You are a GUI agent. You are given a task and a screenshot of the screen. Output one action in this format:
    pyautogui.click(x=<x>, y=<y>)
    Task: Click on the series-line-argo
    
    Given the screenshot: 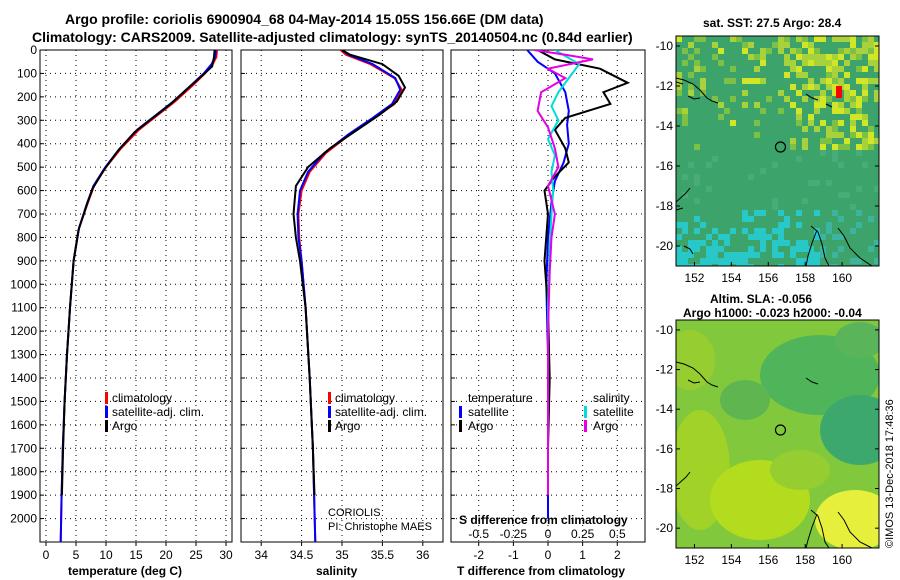 What is the action you would take?
    pyautogui.click(x=138, y=273)
    